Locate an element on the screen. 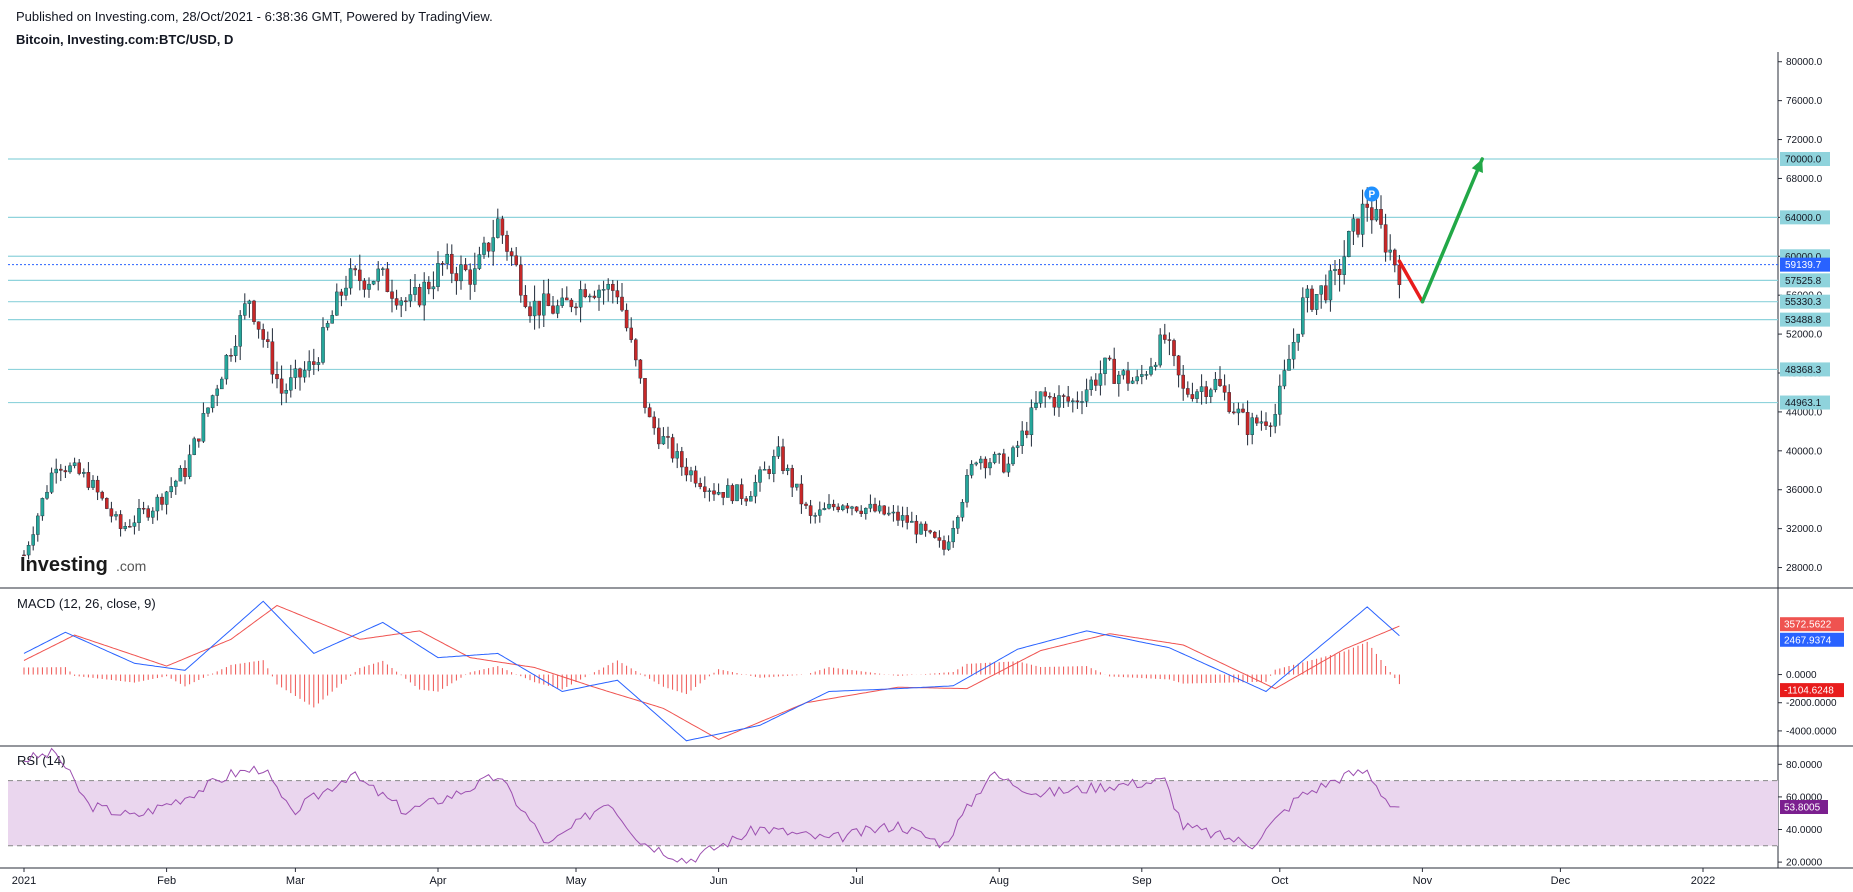 The height and width of the screenshot is (892, 1853). time-tick-label: Jun is located at coordinates (719, 881).